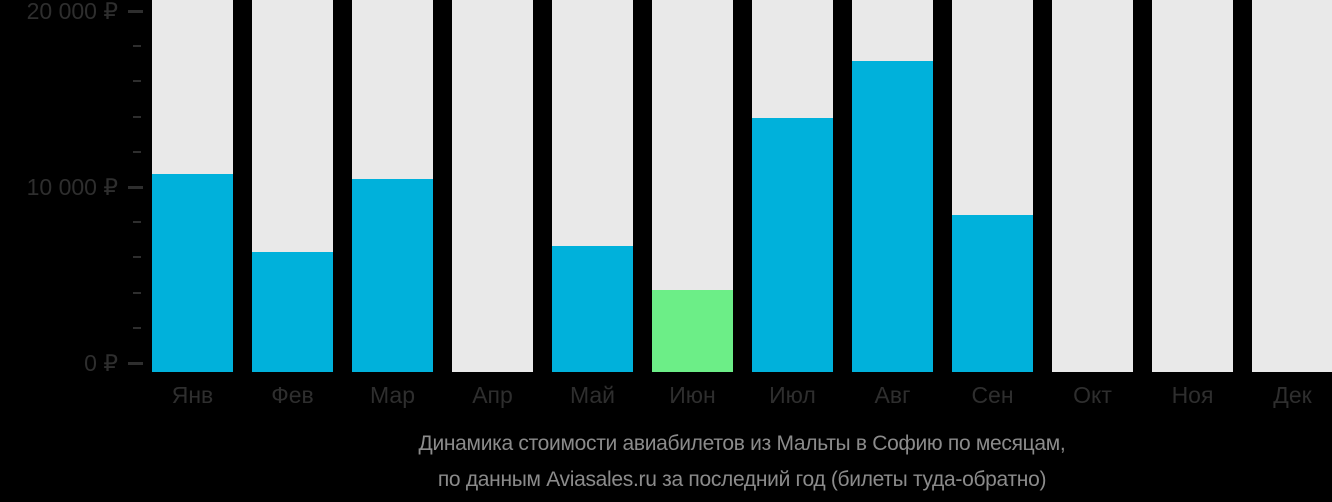 This screenshot has height=502, width=1332. What do you see at coordinates (392, 395) in the screenshot?
I see `x-axis-month-label-Мар: Мар` at bounding box center [392, 395].